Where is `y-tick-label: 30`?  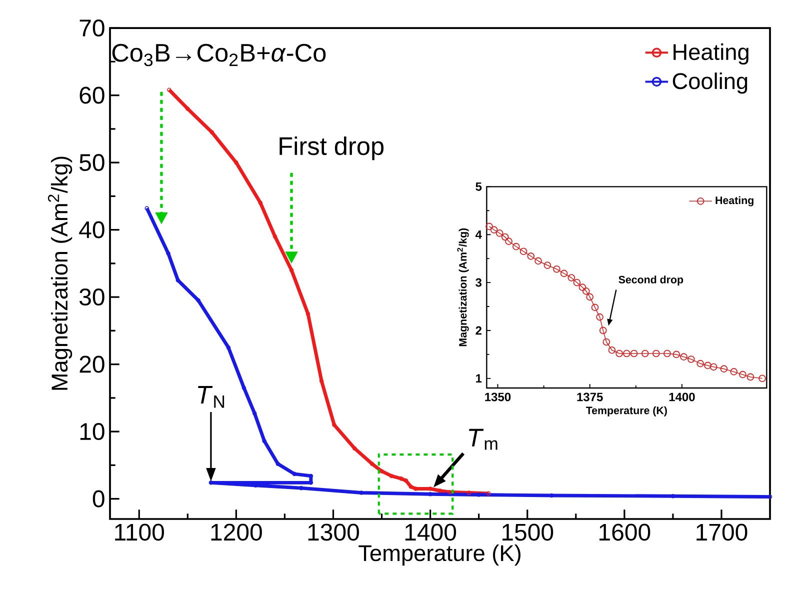 y-tick-label: 30 is located at coordinates (92, 297).